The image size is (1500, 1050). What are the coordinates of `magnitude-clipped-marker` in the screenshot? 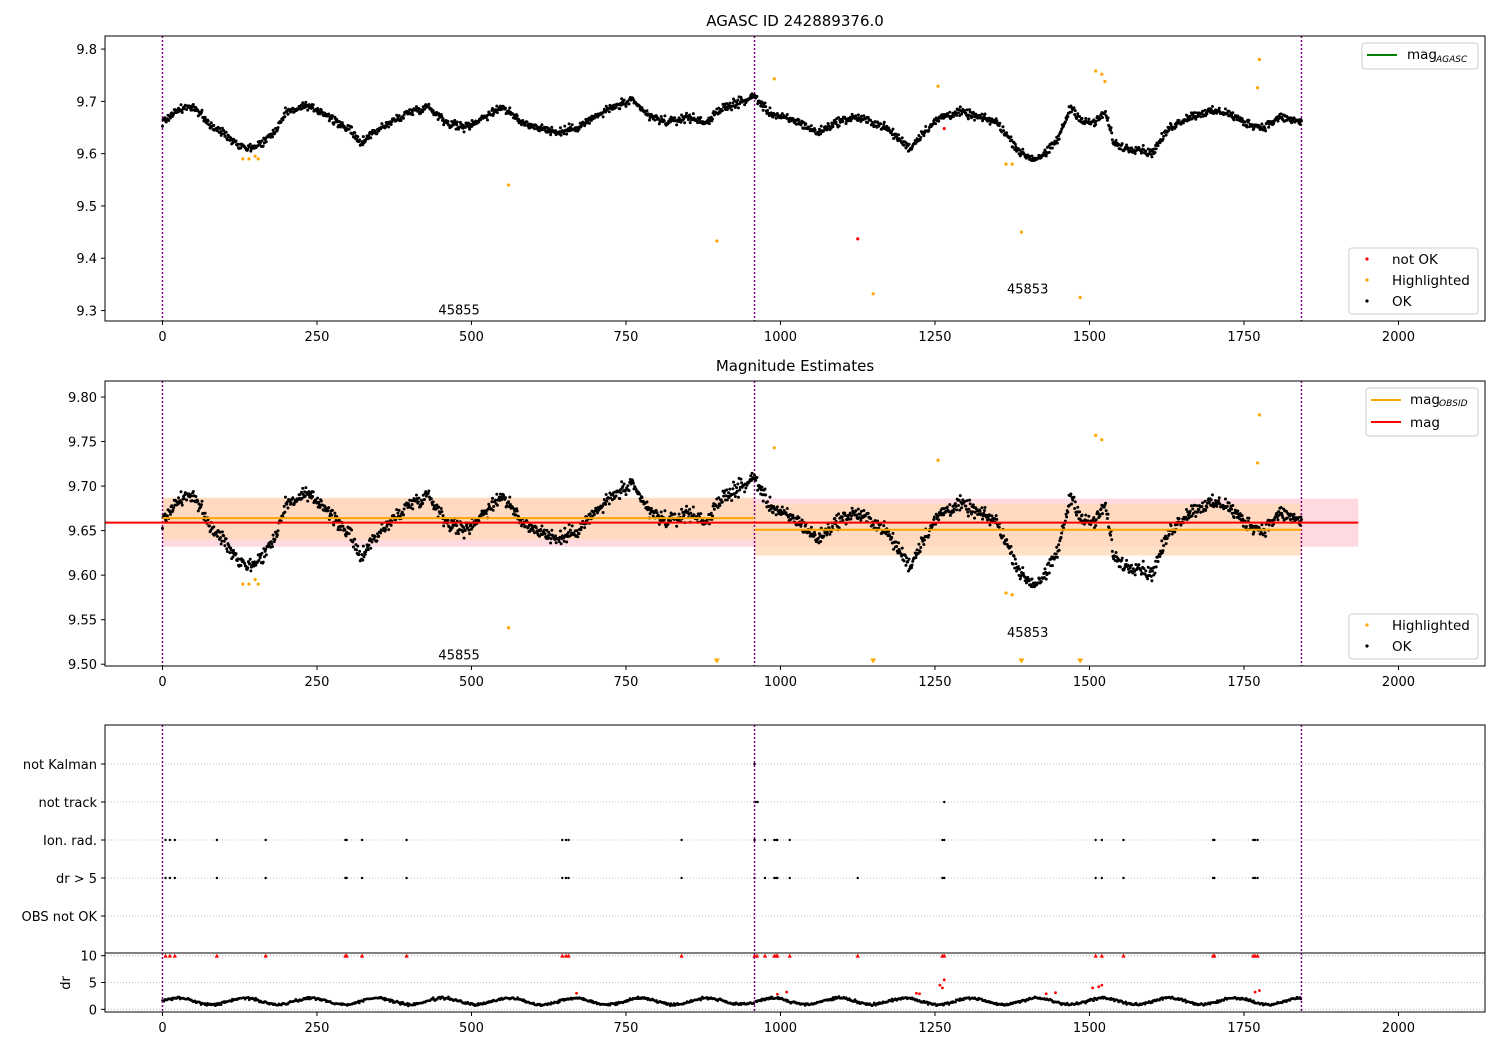 It's located at (716, 661).